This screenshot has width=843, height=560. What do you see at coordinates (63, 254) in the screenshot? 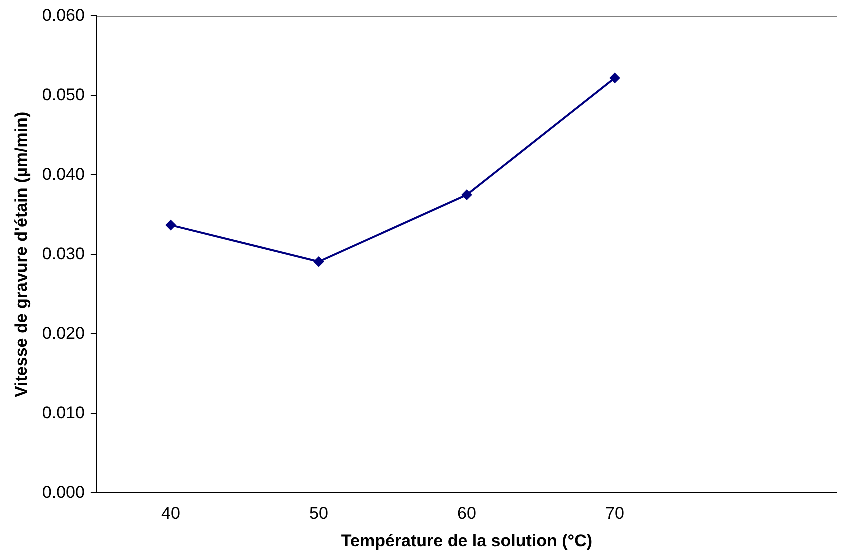
I see `y-tick-label: 0.030` at bounding box center [63, 254].